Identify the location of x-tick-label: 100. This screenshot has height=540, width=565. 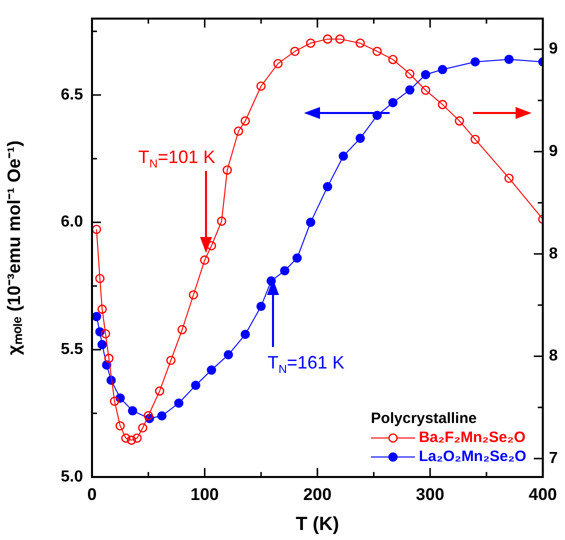
(204, 494).